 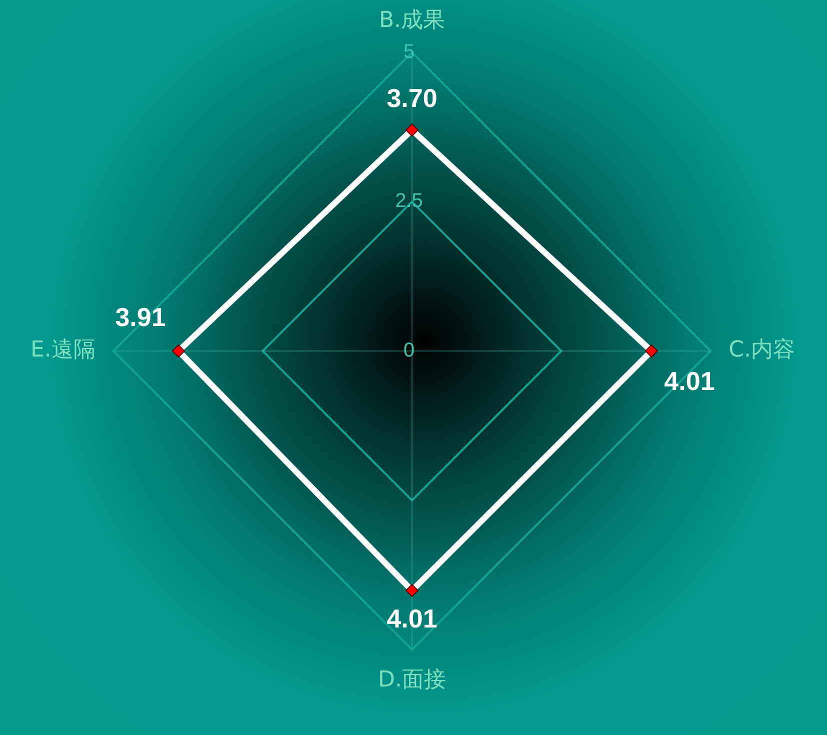 What do you see at coordinates (409, 51) in the screenshot?
I see `y-tick-label: 5` at bounding box center [409, 51].